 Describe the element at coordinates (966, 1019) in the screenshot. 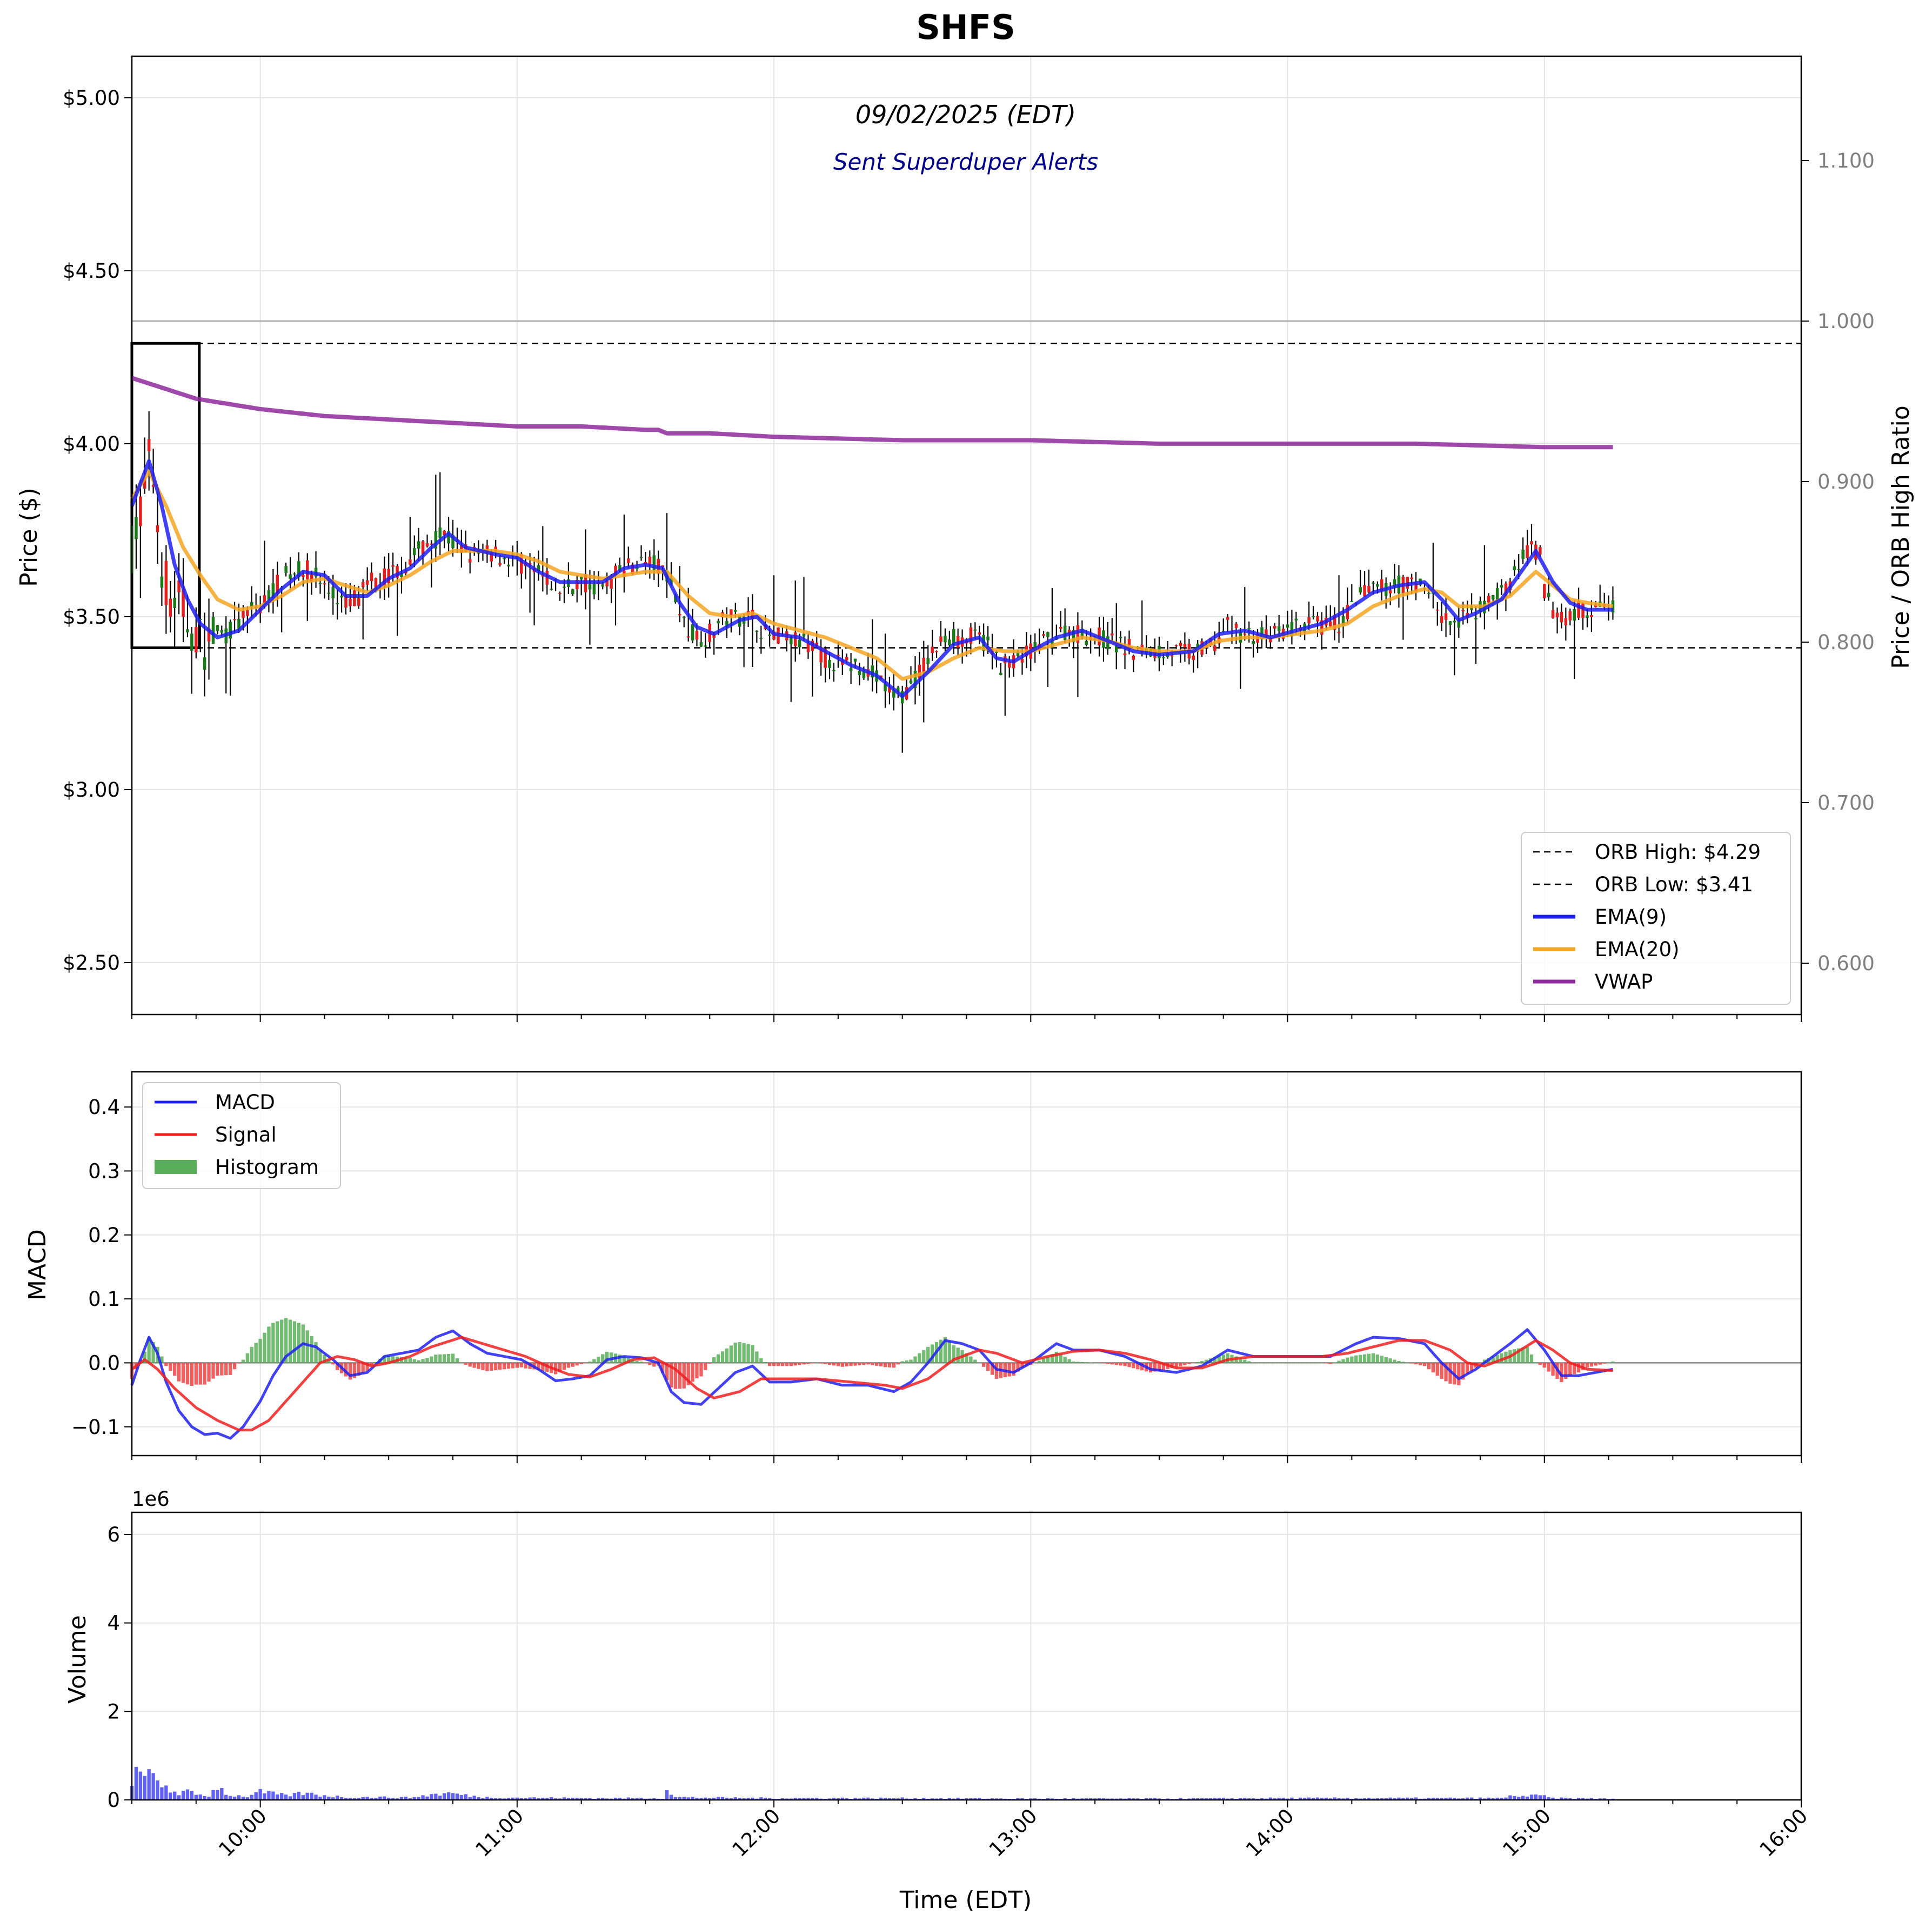

I see `price-x-tick-marks` at that location.